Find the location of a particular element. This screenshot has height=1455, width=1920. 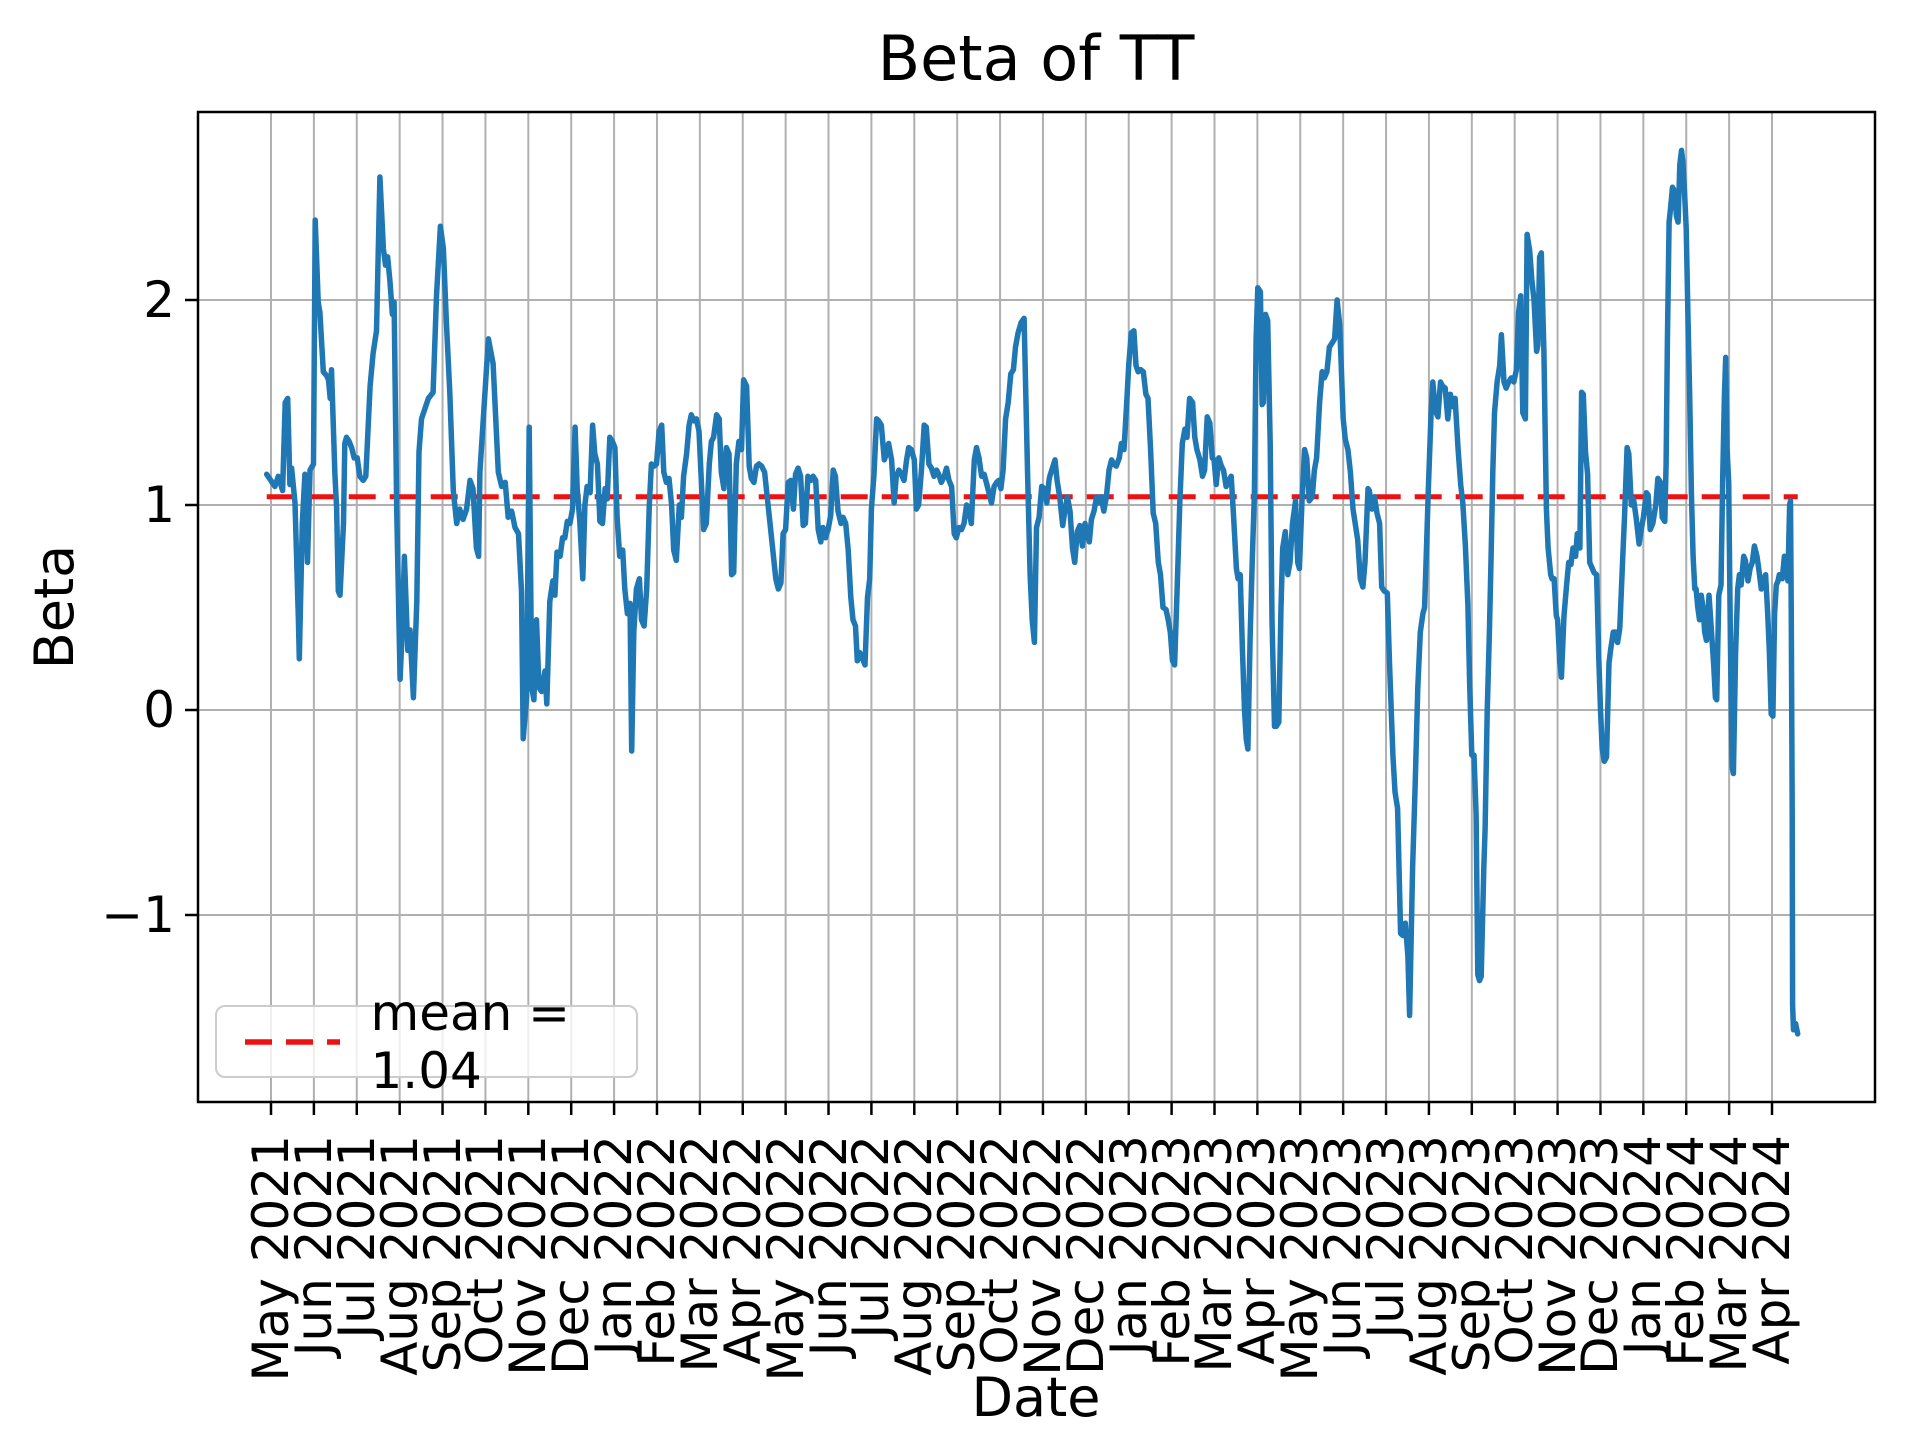

y-tick-label: 0 is located at coordinates (159, 710).